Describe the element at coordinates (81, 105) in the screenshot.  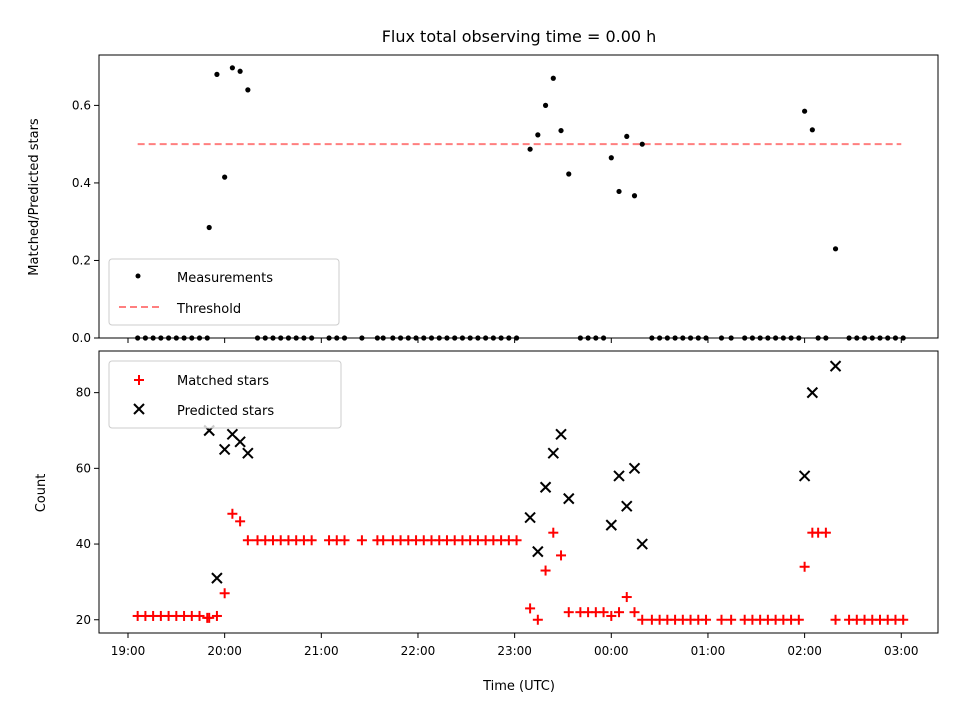
I see `top-y-tick-label: 0.6` at that location.